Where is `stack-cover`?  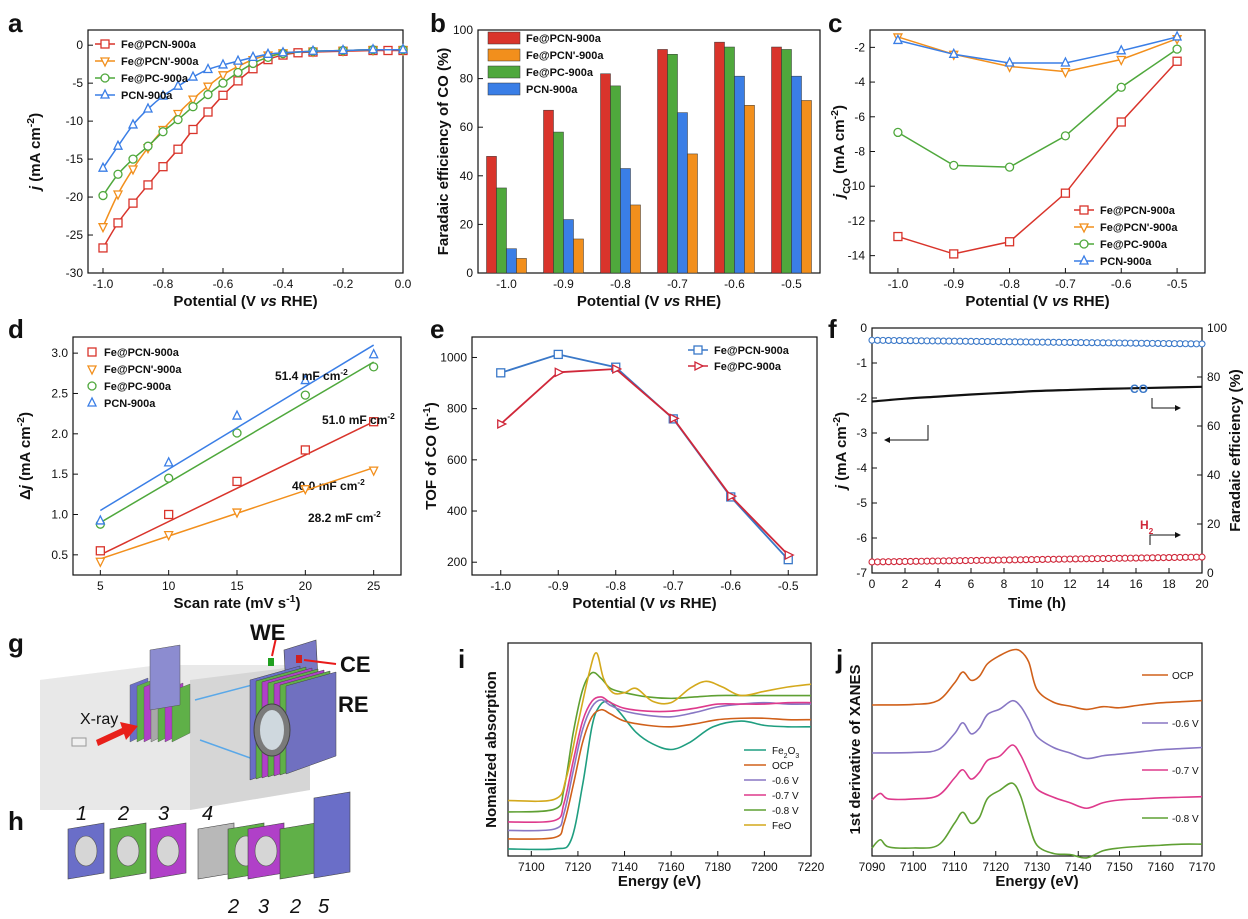 stack-cover is located at coordinates (165, 677).